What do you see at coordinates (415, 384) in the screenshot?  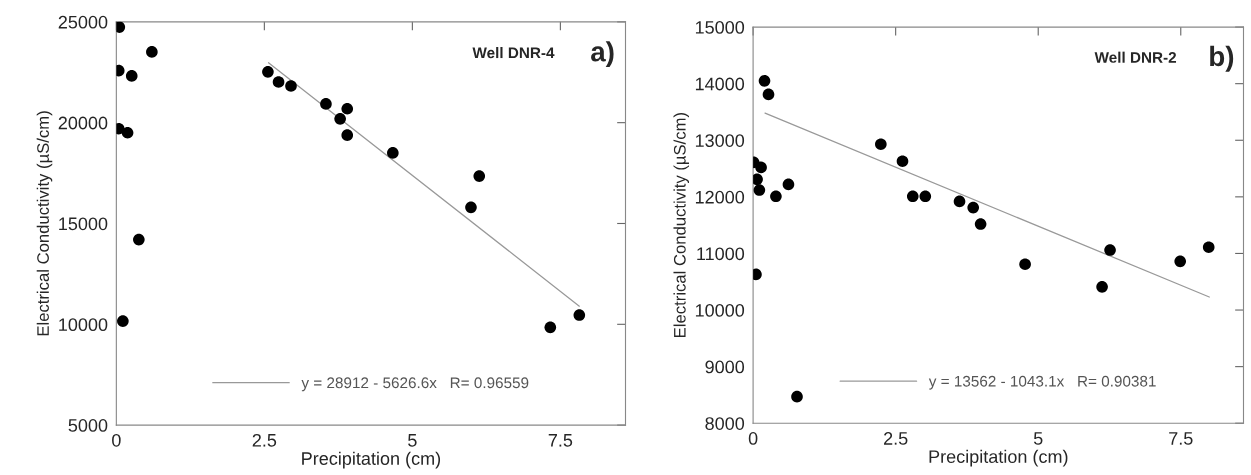 I see `legend-label: y = 28912 - 5626.6x R= 0.96559` at bounding box center [415, 384].